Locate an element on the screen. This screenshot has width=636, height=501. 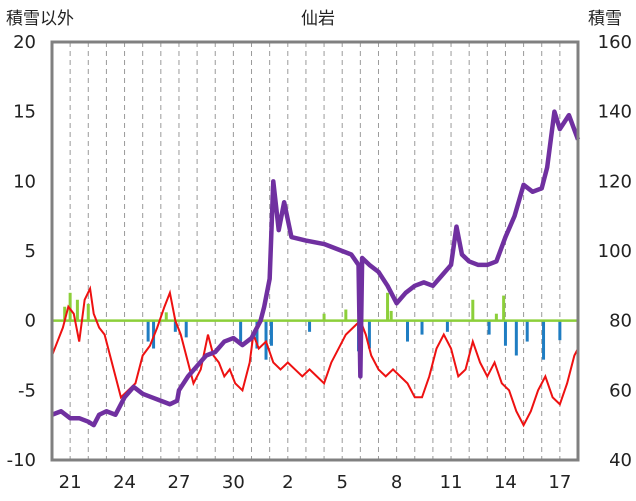
right-tick-label: 40 is located at coordinates (620, 460).